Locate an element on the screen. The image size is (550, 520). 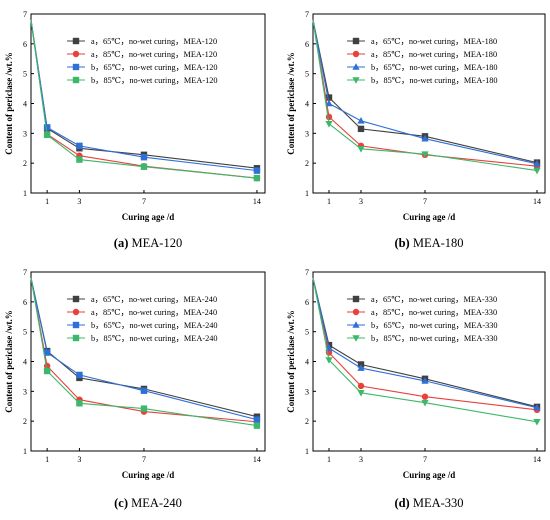
panel-caption-text: MEA-240 is located at coordinates (156, 503).